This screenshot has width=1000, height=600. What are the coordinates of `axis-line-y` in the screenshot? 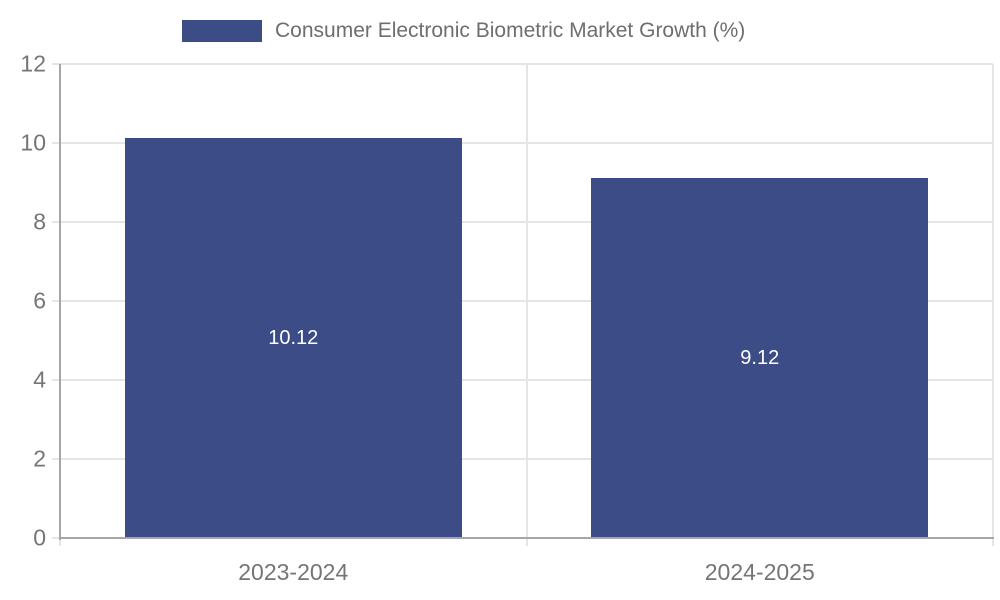 It's located at (60, 302).